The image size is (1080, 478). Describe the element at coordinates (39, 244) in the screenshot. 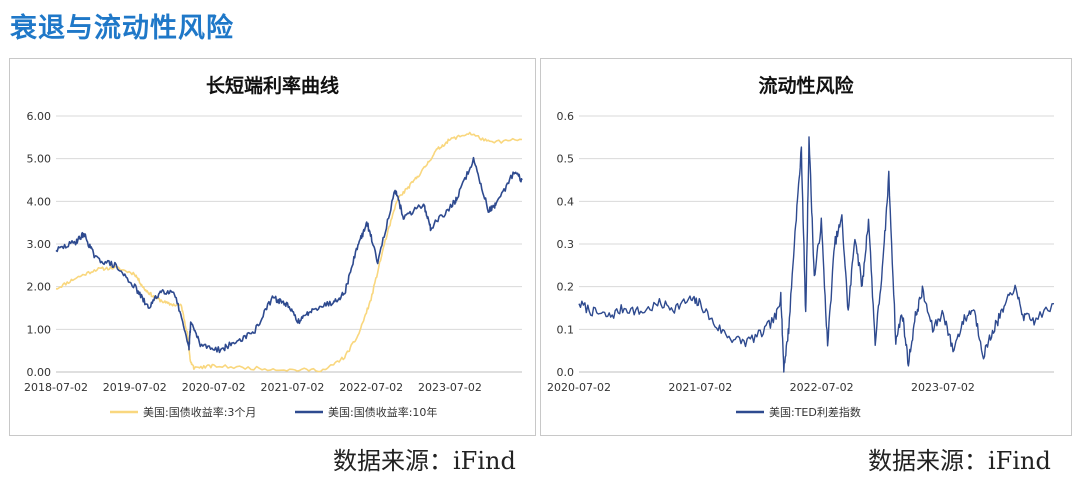

I see `y-tick-label: 3.00` at that location.